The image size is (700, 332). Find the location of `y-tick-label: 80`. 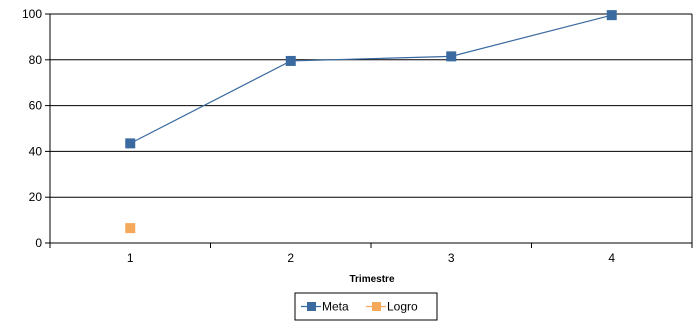

y-tick-label: 80 is located at coordinates (36, 60).